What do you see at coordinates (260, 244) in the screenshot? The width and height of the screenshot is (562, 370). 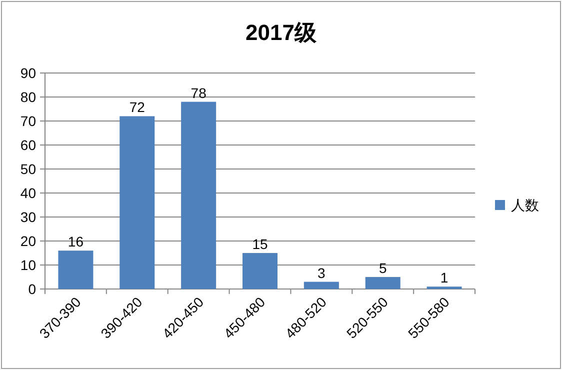 I see `data-label: 15` at bounding box center [260, 244].